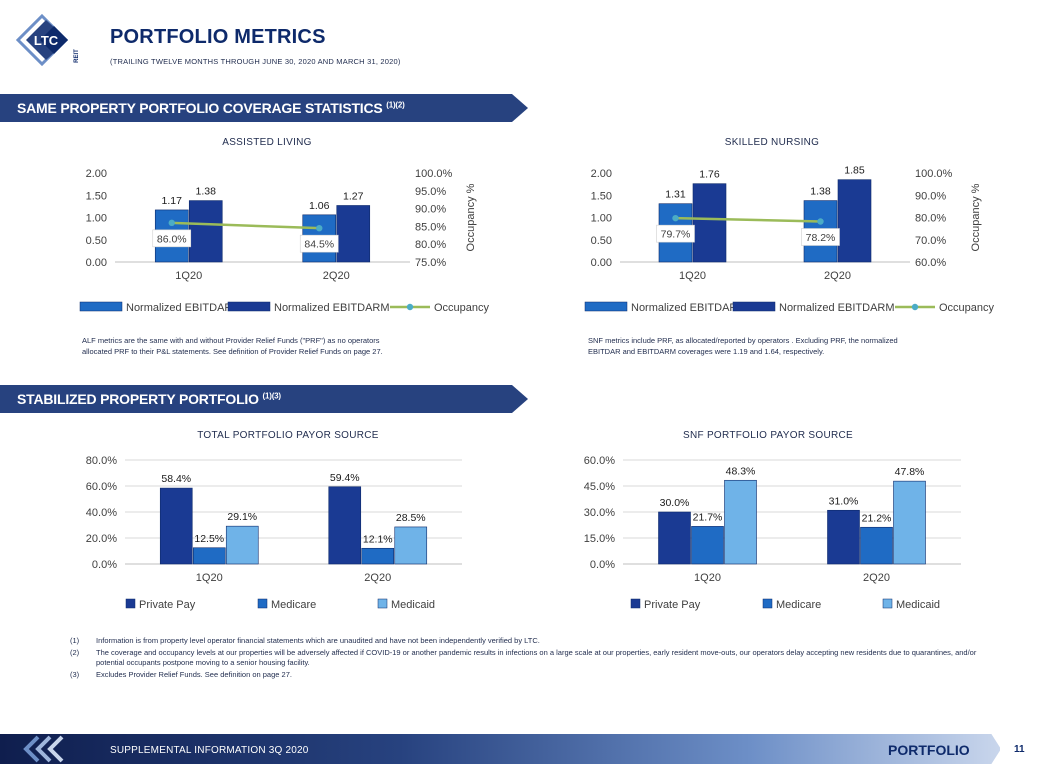 The height and width of the screenshot is (768, 1056). I want to click on footer-section-label: PORTFOLIO, so click(929, 750).